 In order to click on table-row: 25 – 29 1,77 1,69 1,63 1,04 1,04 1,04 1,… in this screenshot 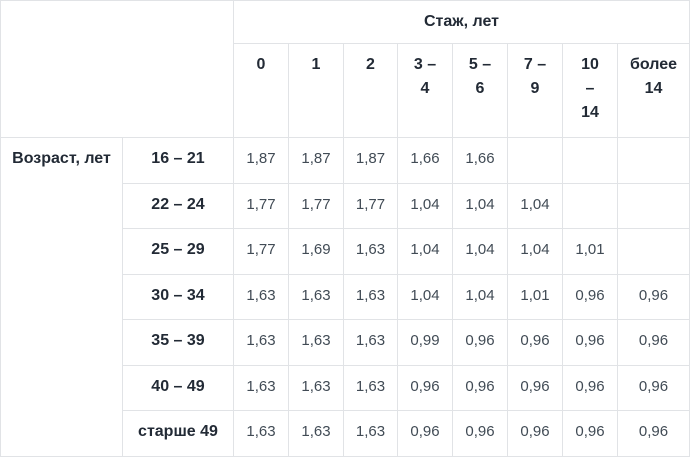, I will do `click(345, 251)`.